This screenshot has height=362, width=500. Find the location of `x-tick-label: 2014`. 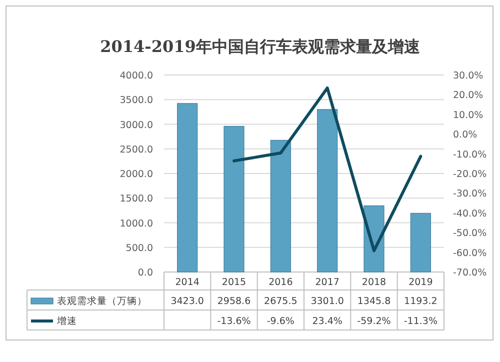

x-tick-label: 2014 is located at coordinates (187, 282).